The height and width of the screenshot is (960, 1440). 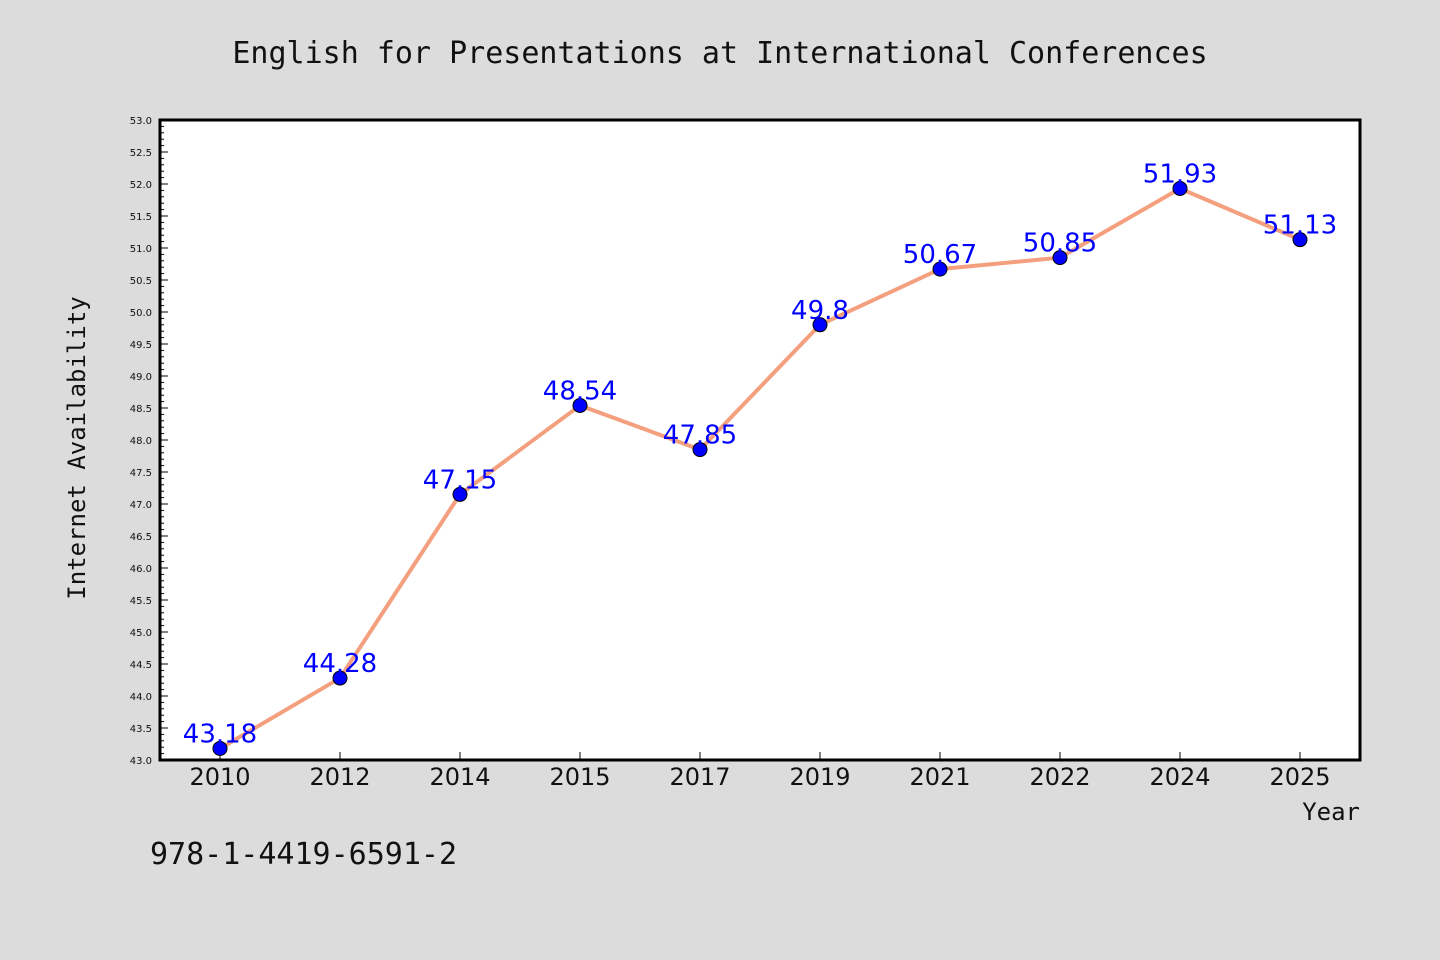 What do you see at coordinates (141, 409) in the screenshot?
I see `y-tick-label: 48.5` at bounding box center [141, 409].